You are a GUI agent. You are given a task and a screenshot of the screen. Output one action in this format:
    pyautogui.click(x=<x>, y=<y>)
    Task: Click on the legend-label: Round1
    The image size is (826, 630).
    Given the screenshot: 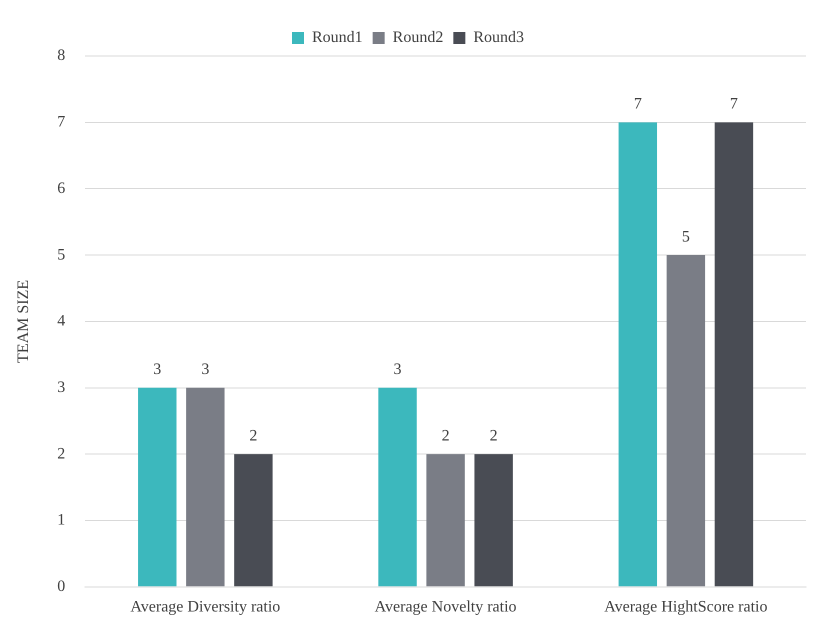 What is the action you would take?
    pyautogui.click(x=337, y=37)
    